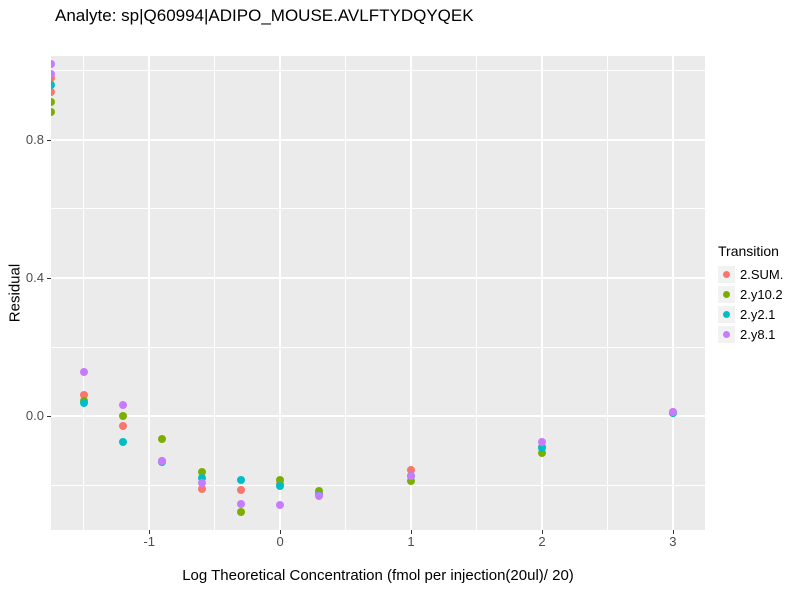 Image resolution: width=800 pixels, height=600 pixels. I want to click on legend-item: 2.y2.1, so click(750, 314).